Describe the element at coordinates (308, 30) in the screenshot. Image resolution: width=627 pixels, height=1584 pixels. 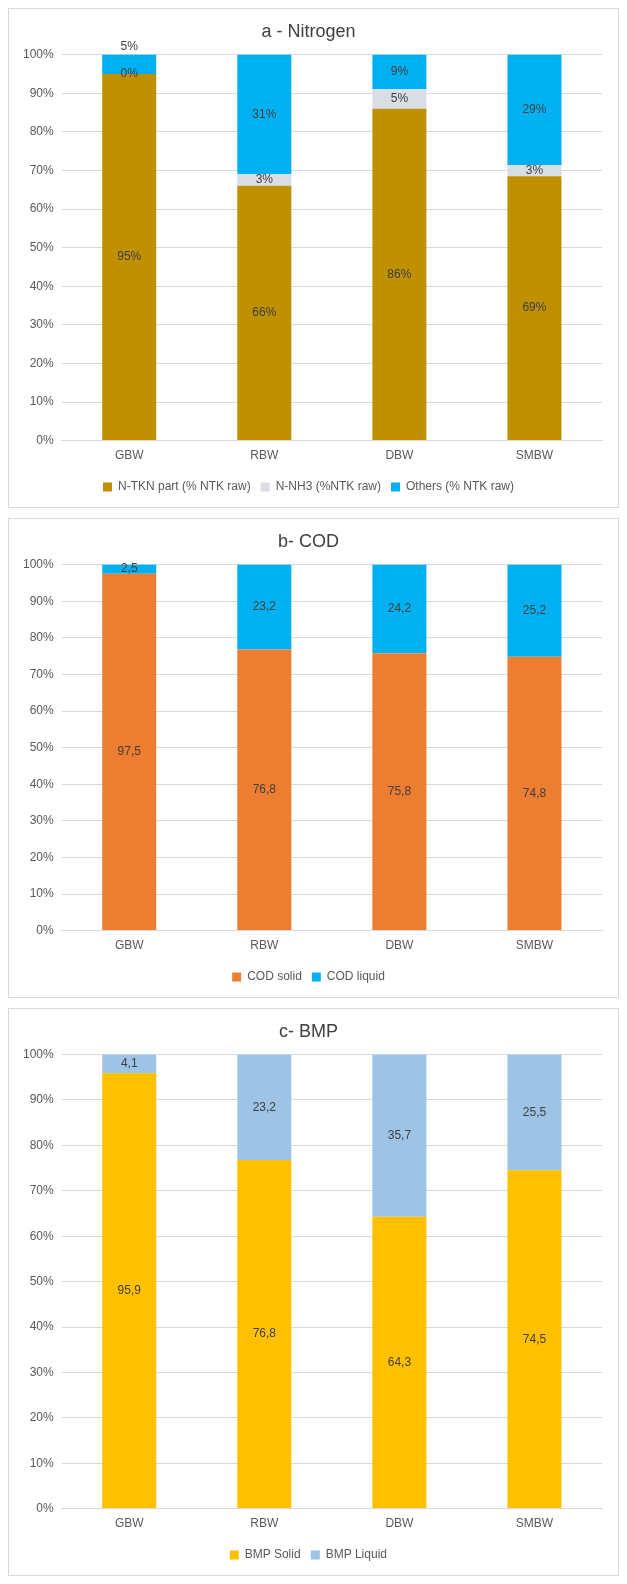
I see `chart-title: a - Nitrogen` at that location.